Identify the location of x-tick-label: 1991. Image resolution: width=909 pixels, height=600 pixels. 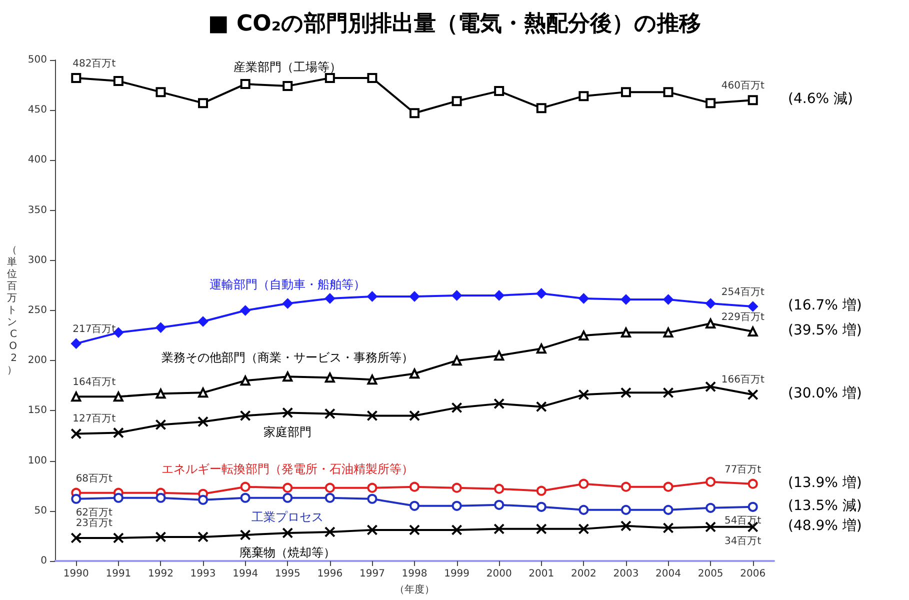
(119, 574).